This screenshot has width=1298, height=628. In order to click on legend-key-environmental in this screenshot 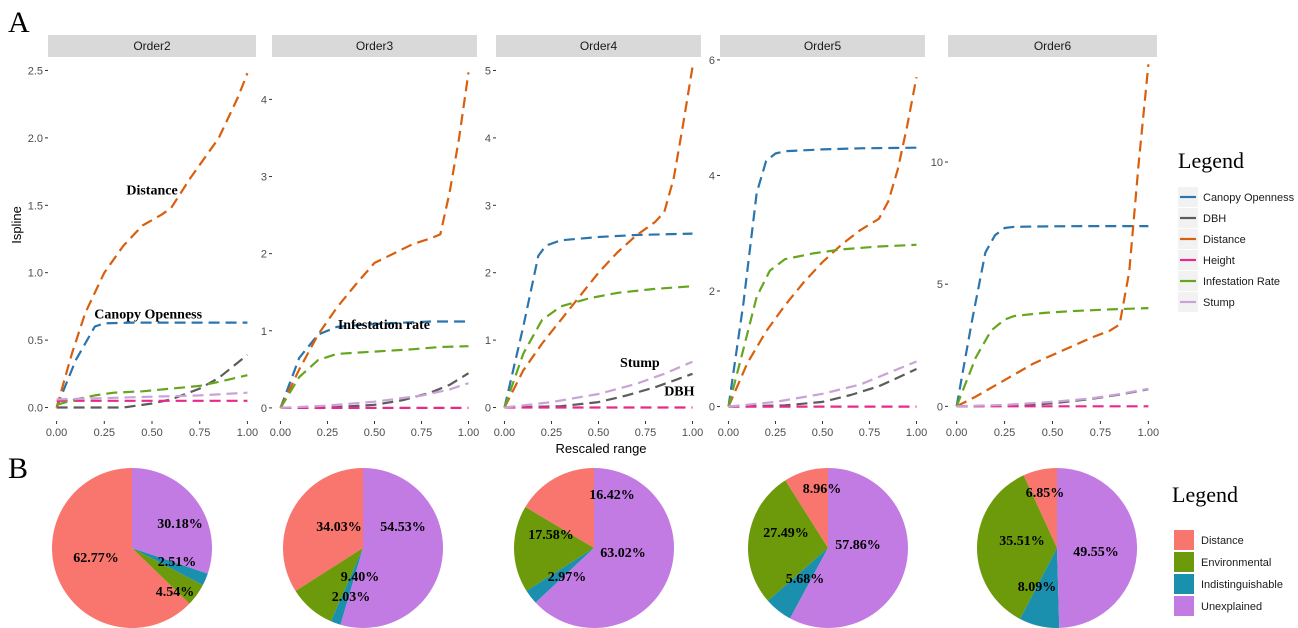, I will do `click(1184, 562)`.